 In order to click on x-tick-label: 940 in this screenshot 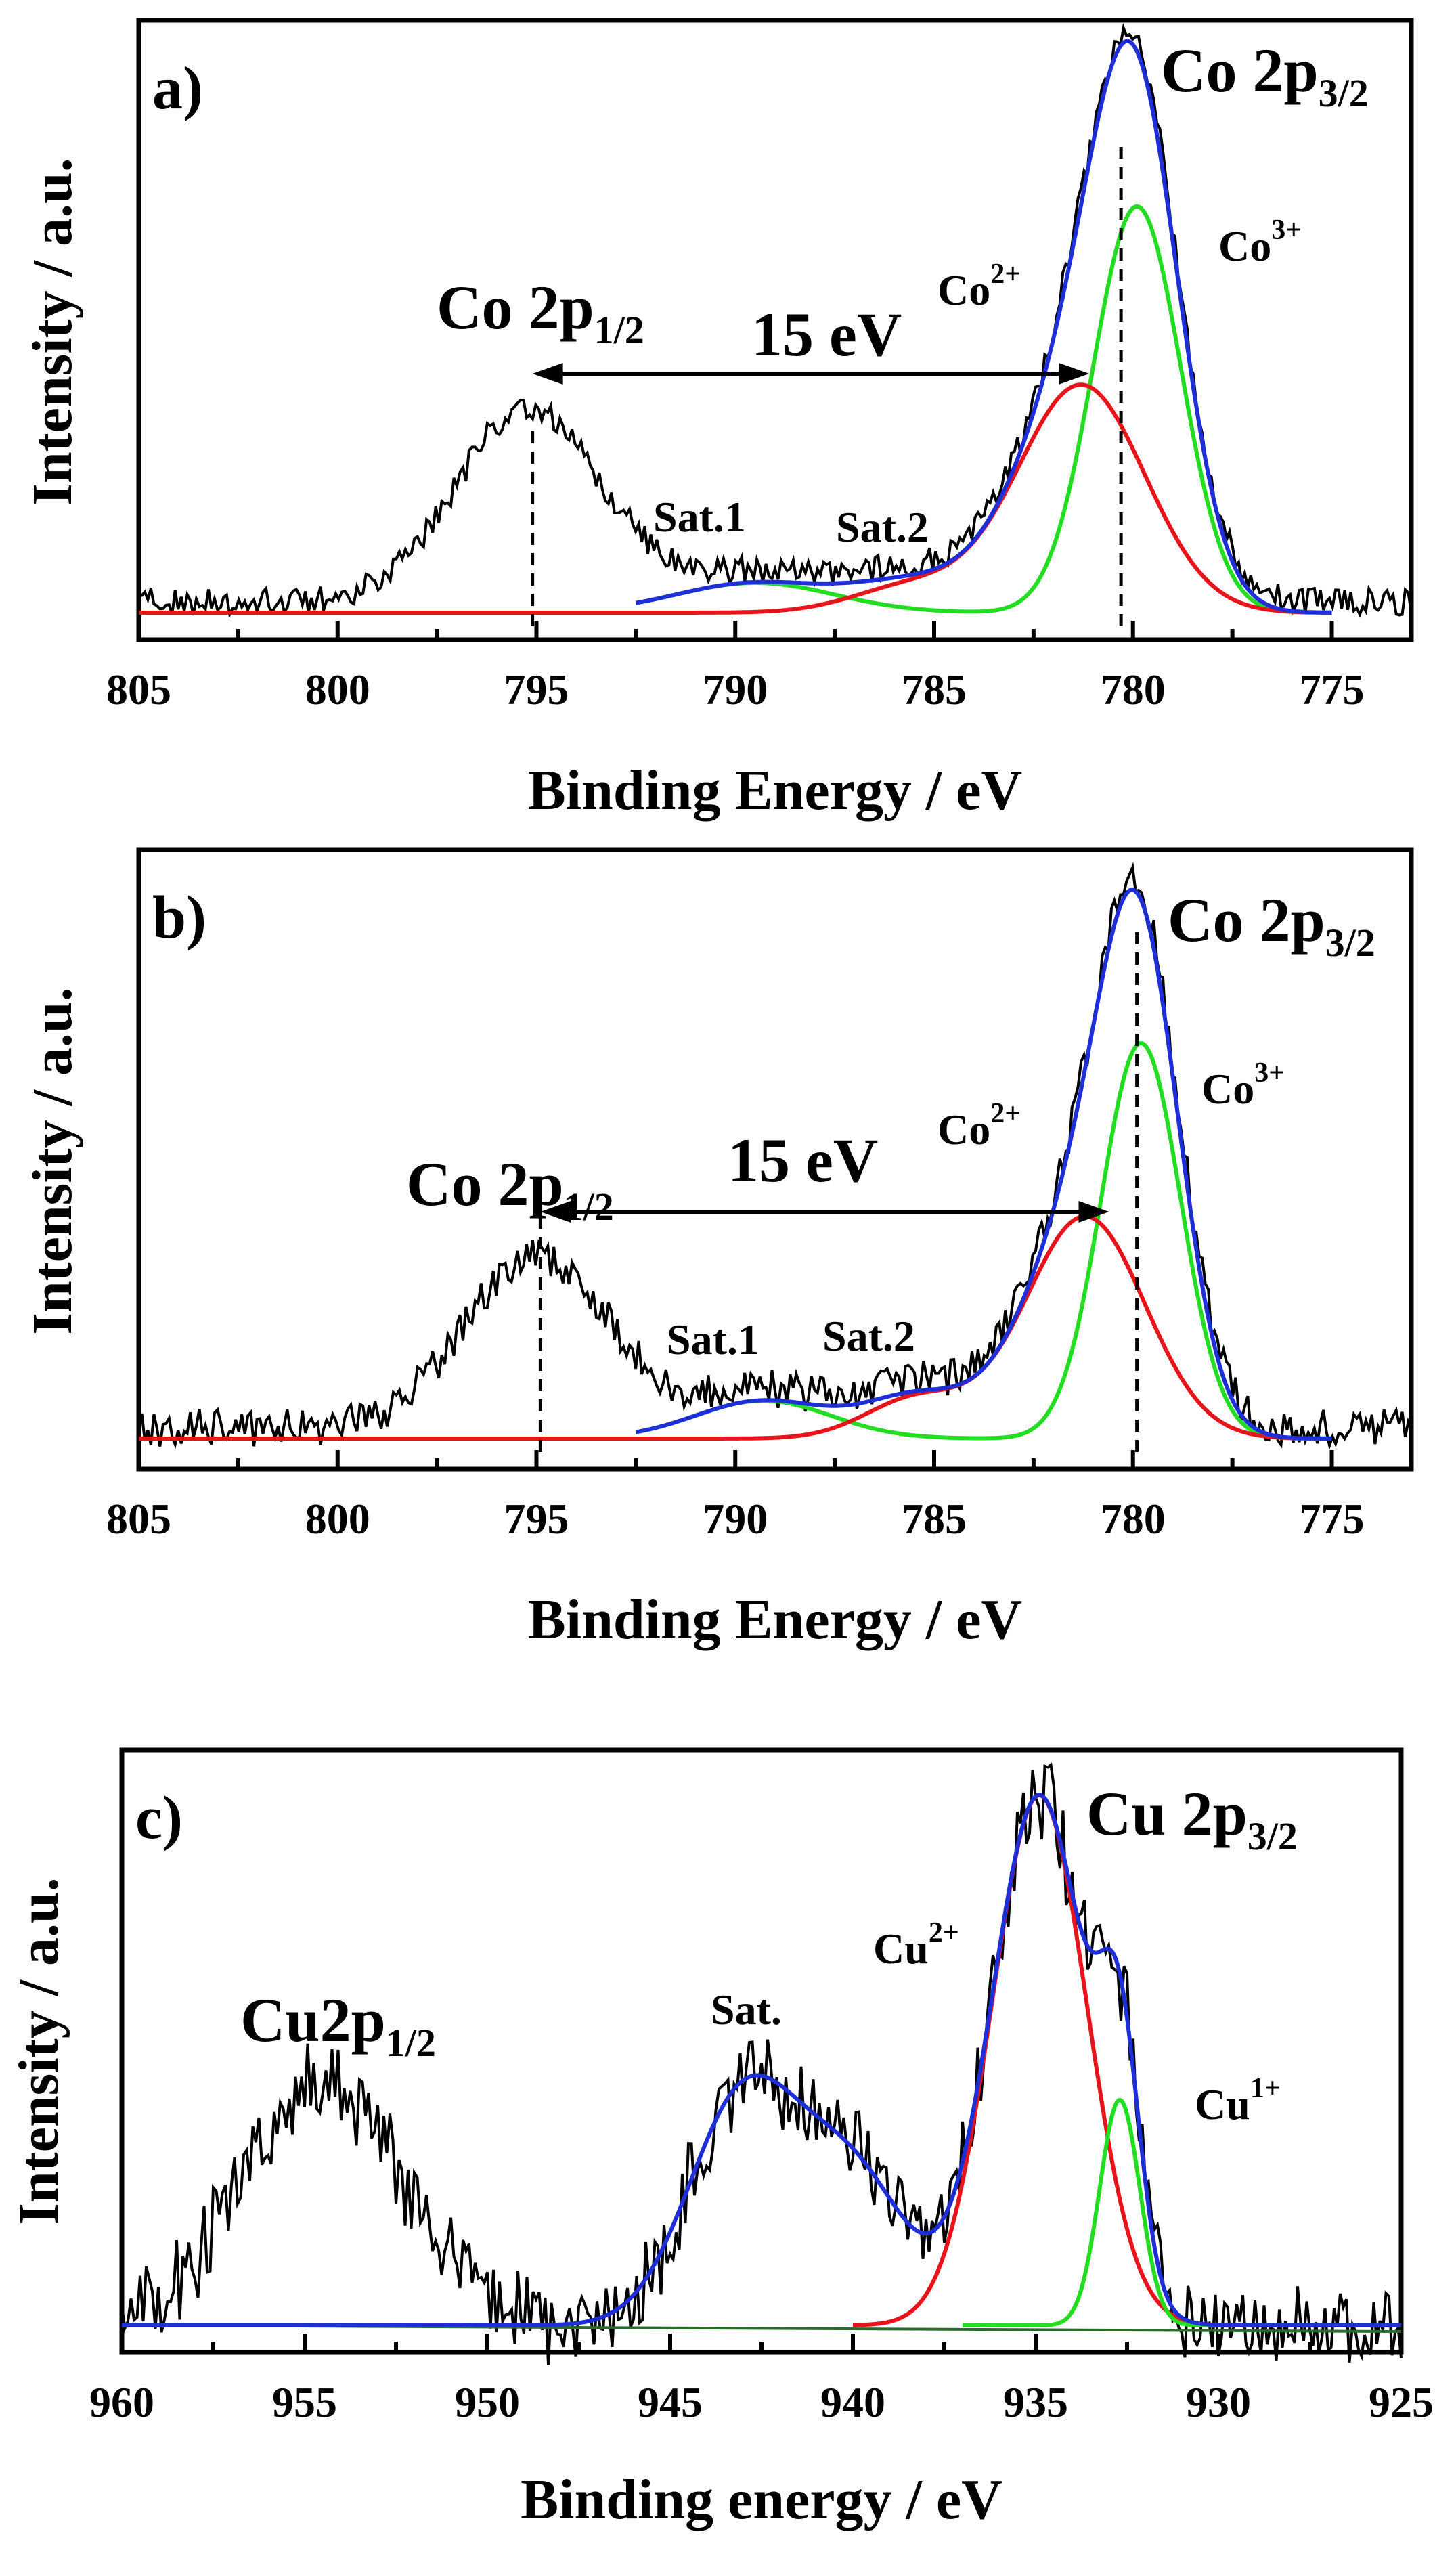, I will do `click(852, 2402)`.